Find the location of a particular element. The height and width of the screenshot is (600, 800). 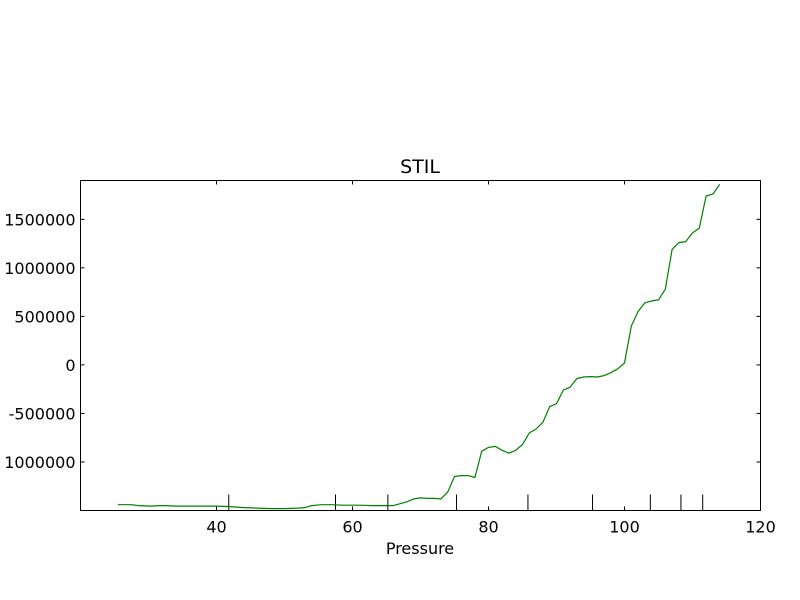

x-tick-label: 60 is located at coordinates (352, 527).